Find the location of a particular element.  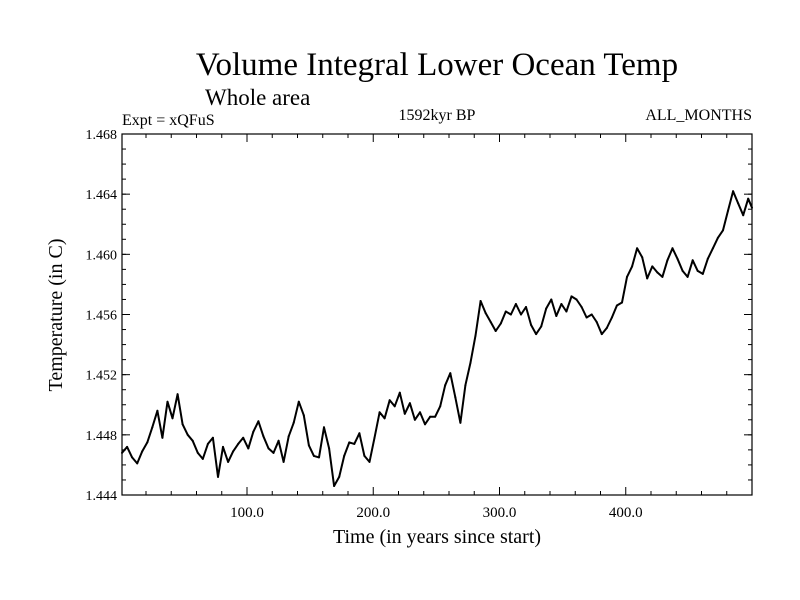

y-tick-label: 1.444 is located at coordinates (102, 496).